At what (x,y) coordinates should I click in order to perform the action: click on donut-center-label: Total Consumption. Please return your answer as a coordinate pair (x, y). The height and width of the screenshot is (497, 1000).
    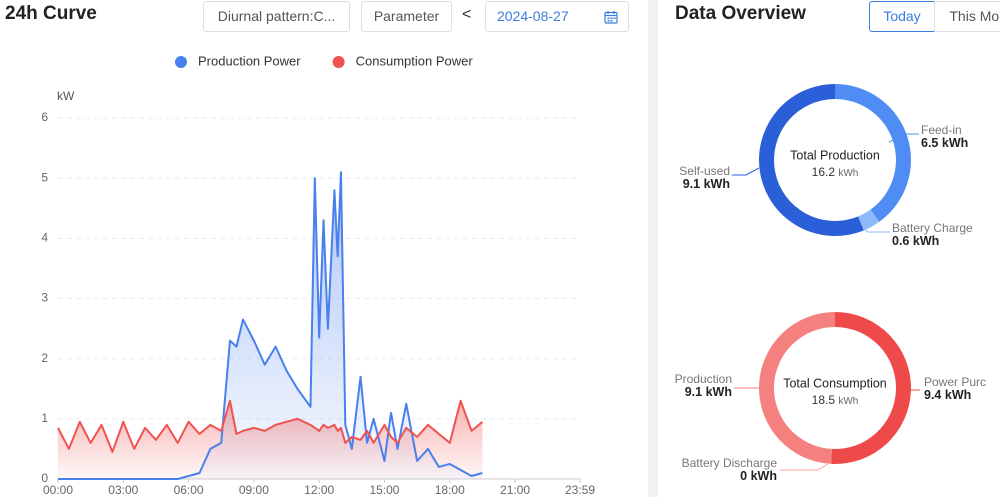
    Looking at the image, I should click on (835, 383).